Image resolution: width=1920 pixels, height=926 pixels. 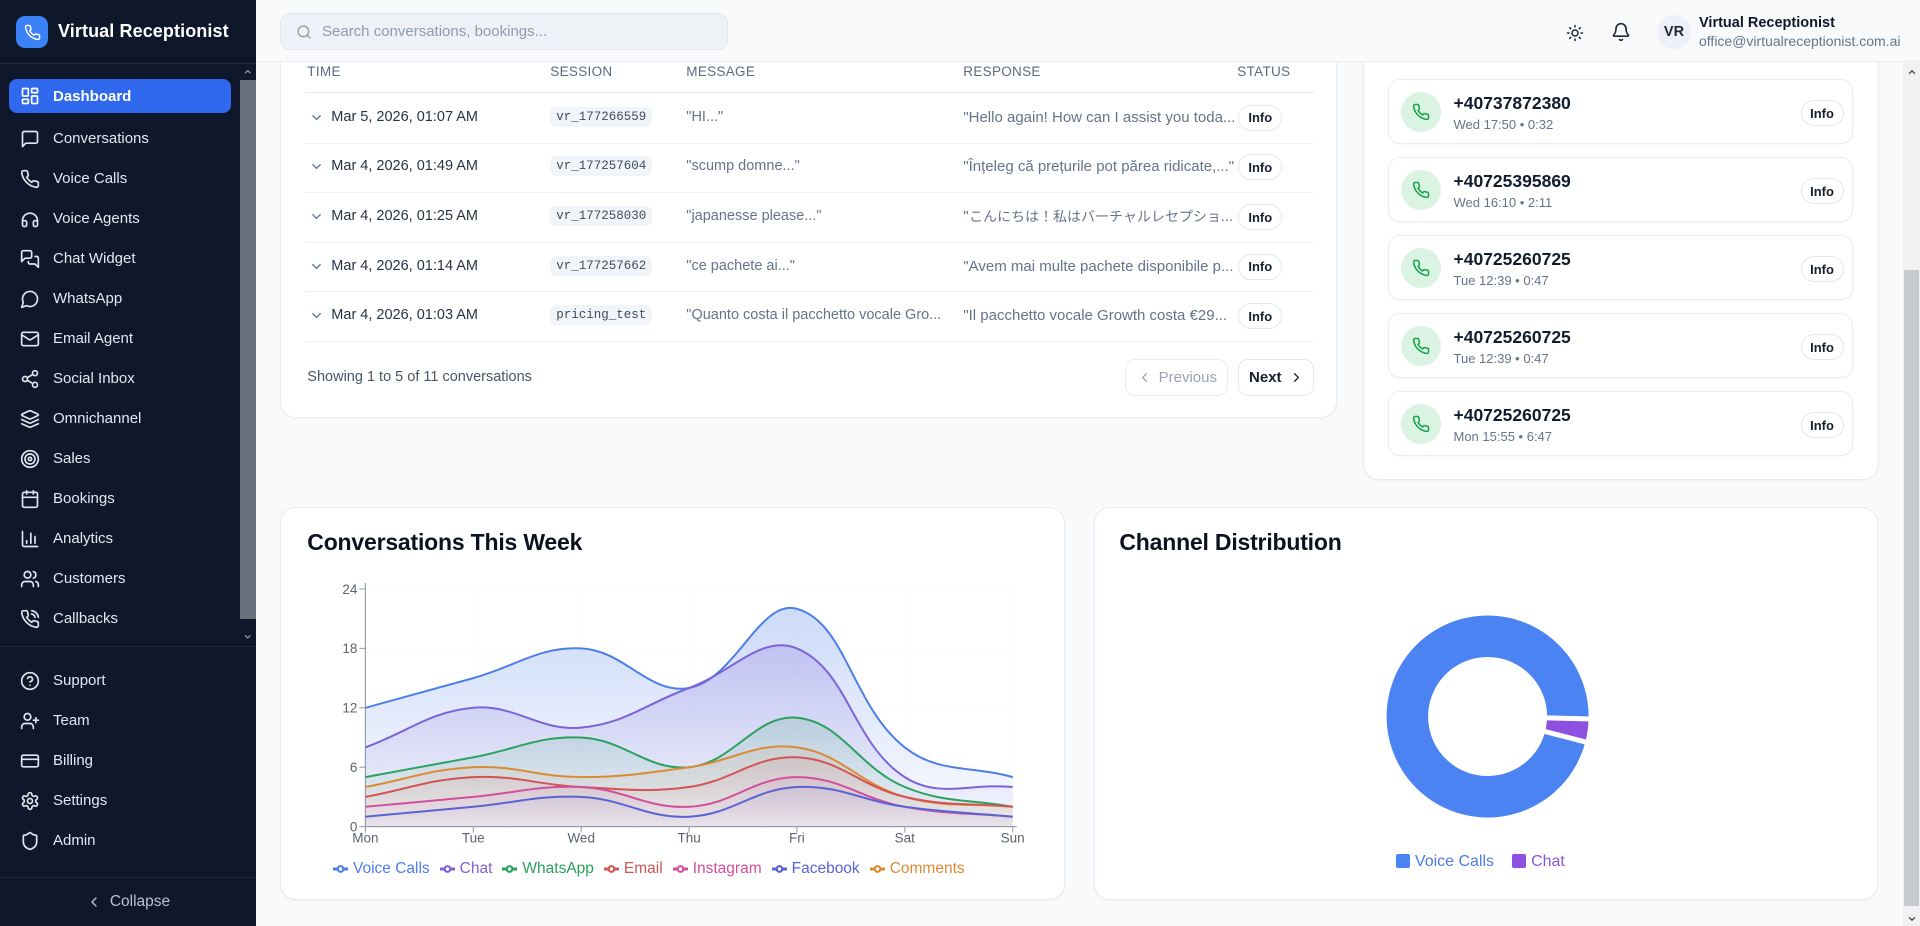 I want to click on svg-text: Tue, so click(x=473, y=837).